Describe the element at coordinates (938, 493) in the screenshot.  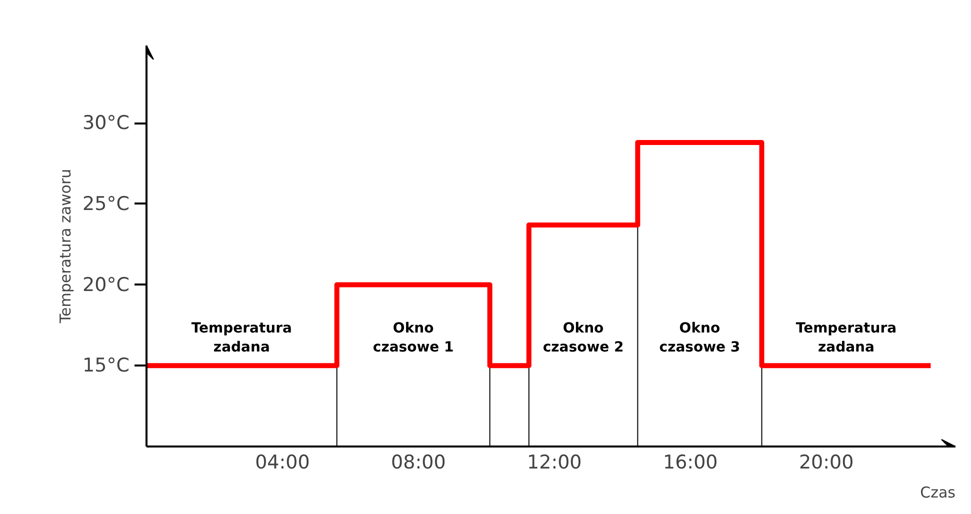
I see `x-axis-title: Czas` at that location.